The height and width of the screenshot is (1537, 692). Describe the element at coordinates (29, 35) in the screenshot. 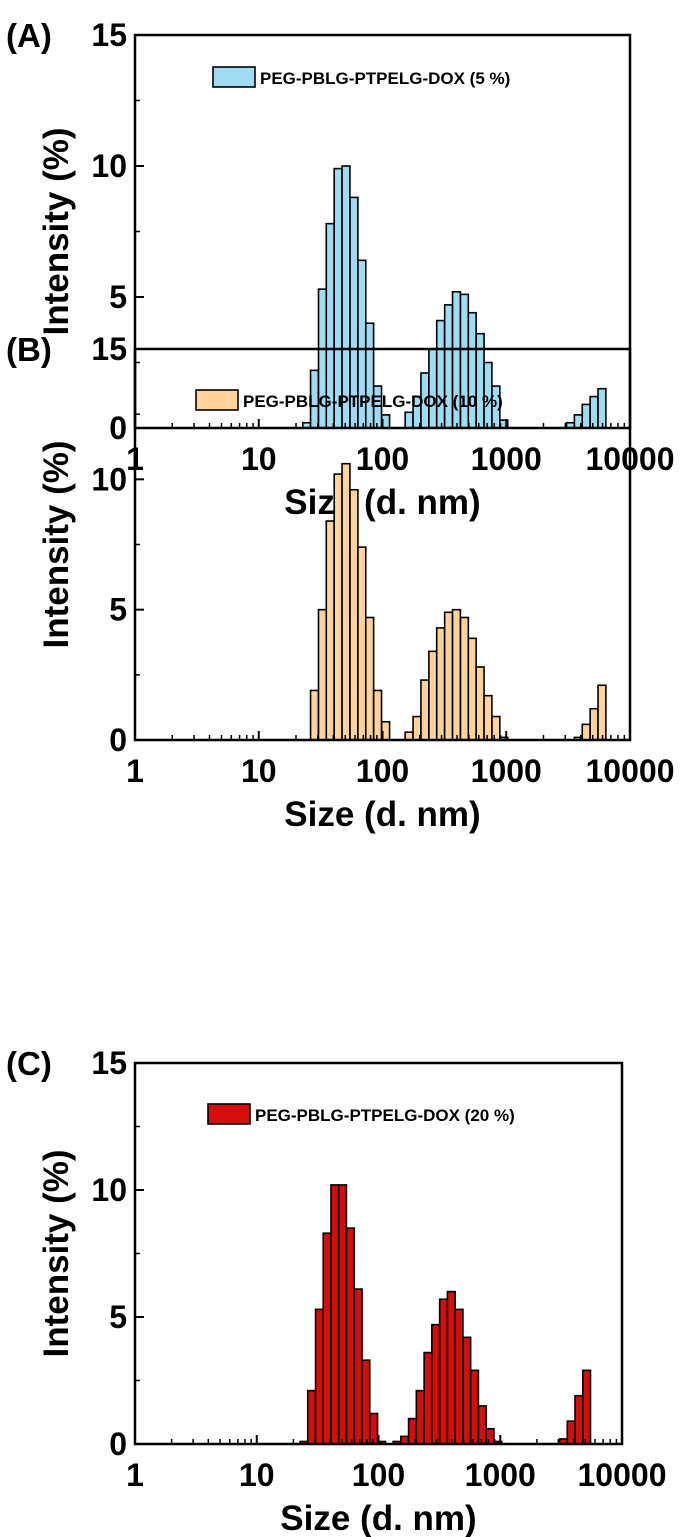

I see `panel-label: (A)` at that location.